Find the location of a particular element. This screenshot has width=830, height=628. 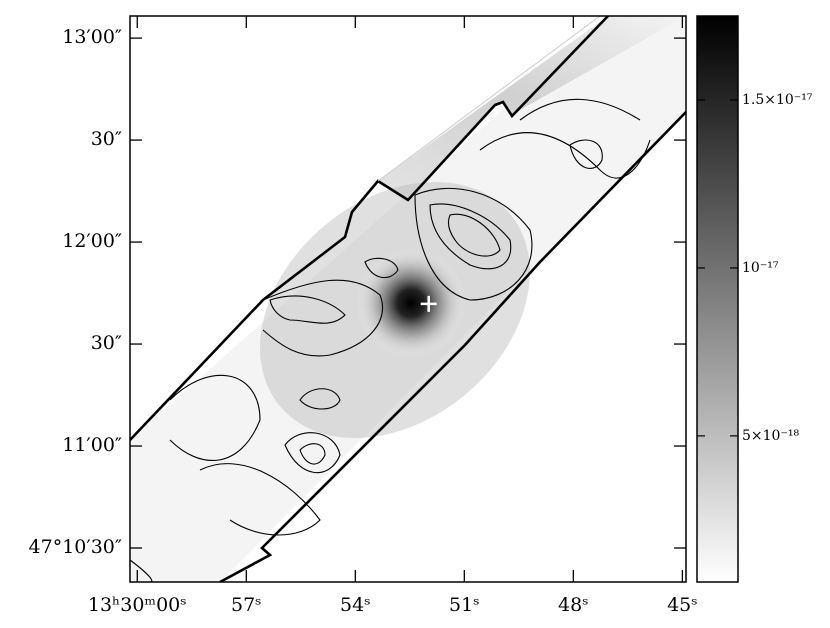

x-tick-label: 13ʰ30ᵐ00ˢ is located at coordinates (137, 605).